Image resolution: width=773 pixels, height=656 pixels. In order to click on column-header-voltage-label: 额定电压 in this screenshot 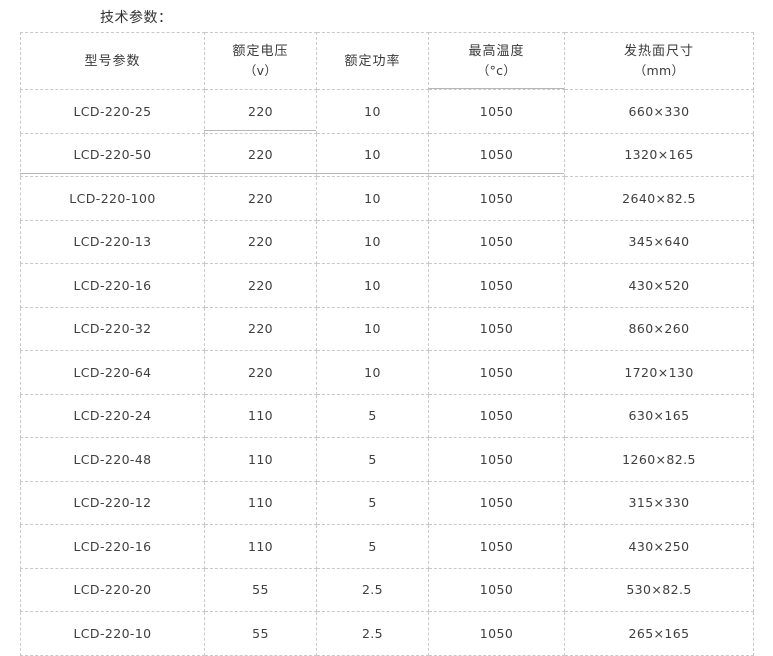, I will do `click(260, 51)`.